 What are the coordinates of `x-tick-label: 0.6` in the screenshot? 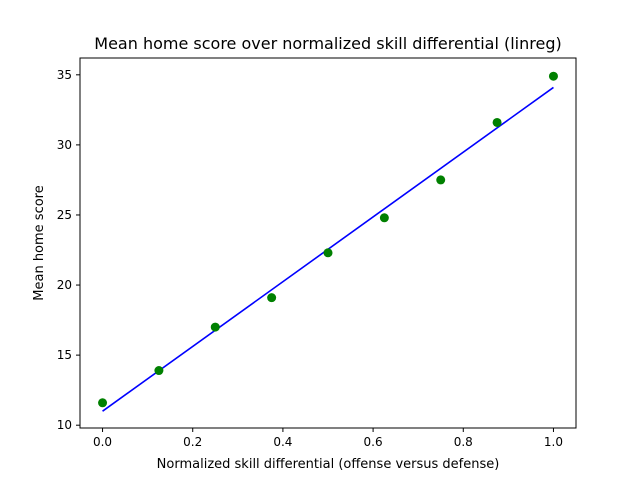 It's located at (373, 442).